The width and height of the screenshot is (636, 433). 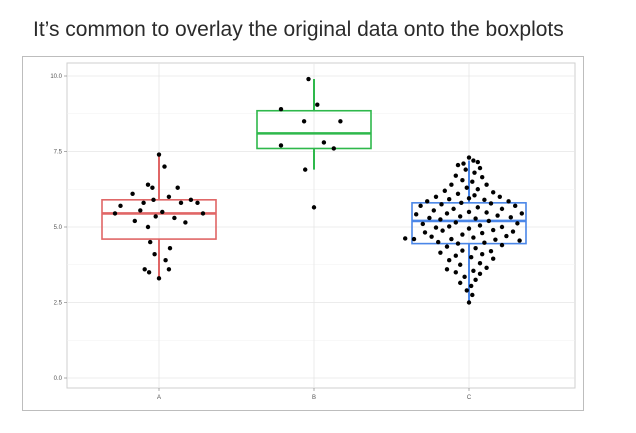 I want to click on y-axis-ticks: 0.0 2.5 5.0 7.5 10.0, so click(x=58, y=228).